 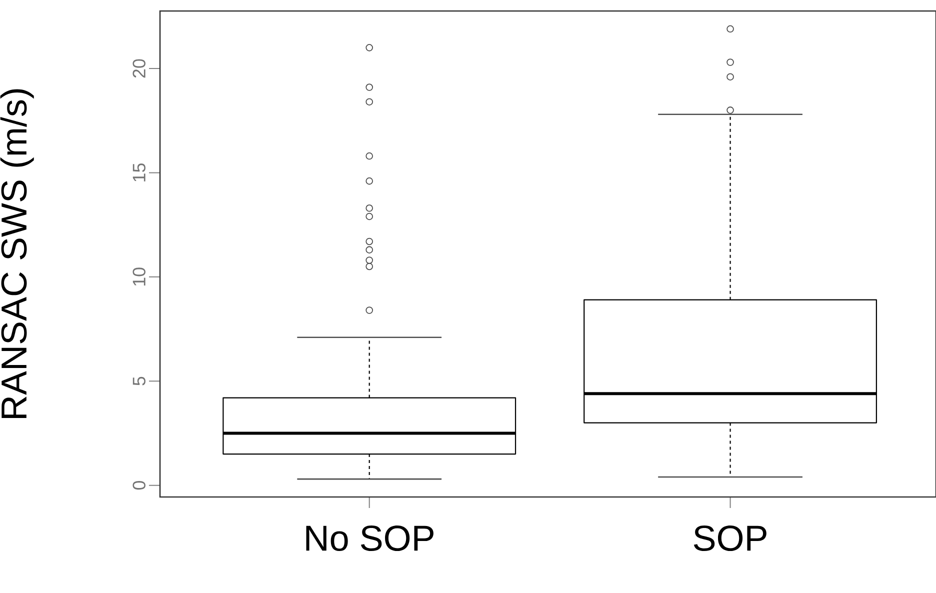 What do you see at coordinates (139, 381) in the screenshot?
I see `y-tick-label: 5` at bounding box center [139, 381].